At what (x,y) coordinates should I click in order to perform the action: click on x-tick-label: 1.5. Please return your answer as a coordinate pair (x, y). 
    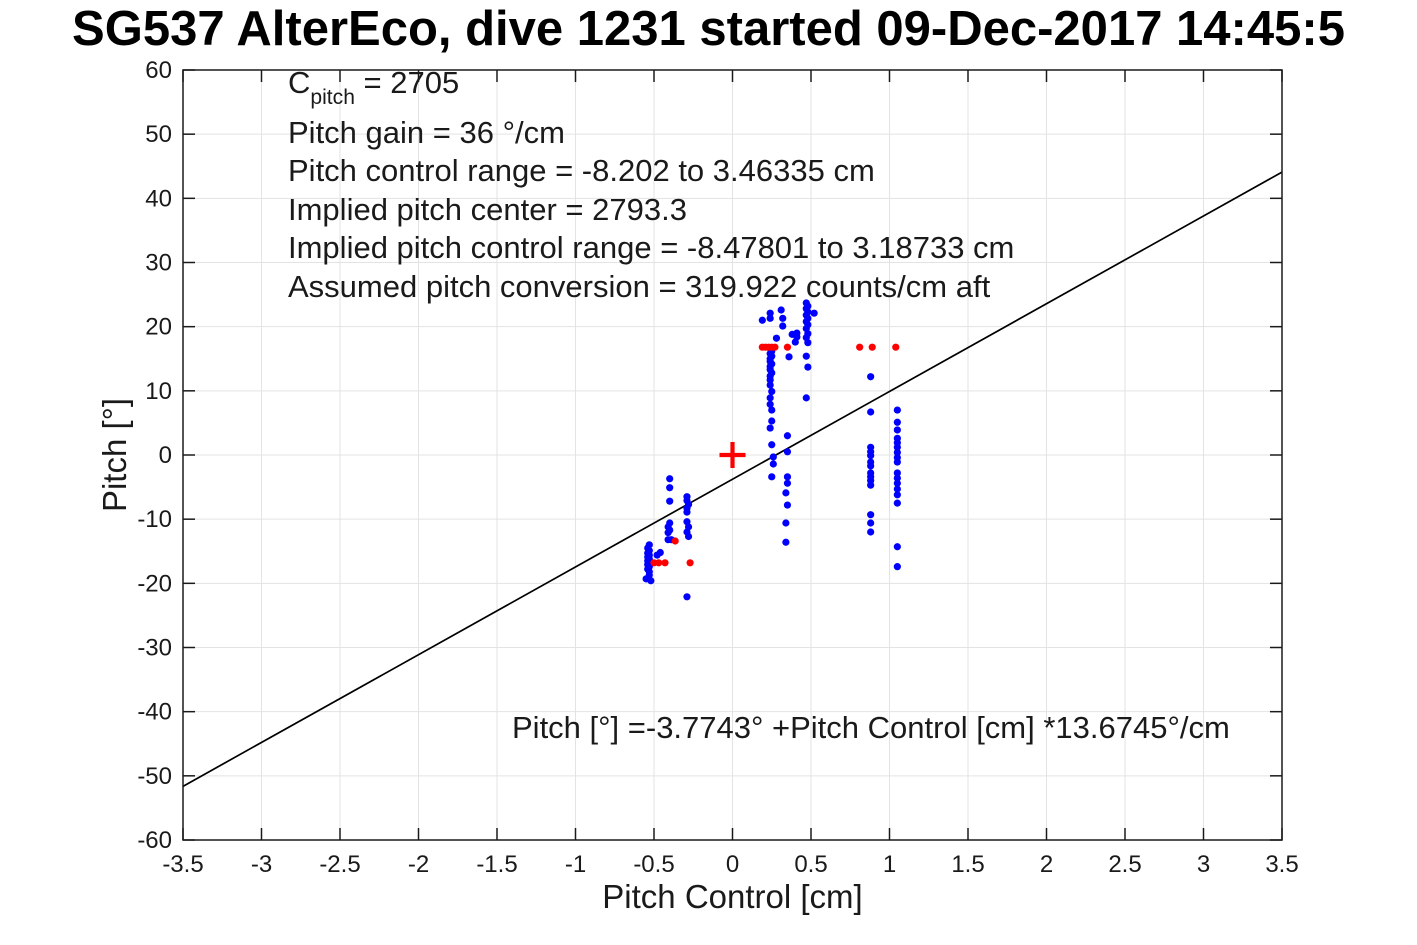
    Looking at the image, I should click on (967, 864).